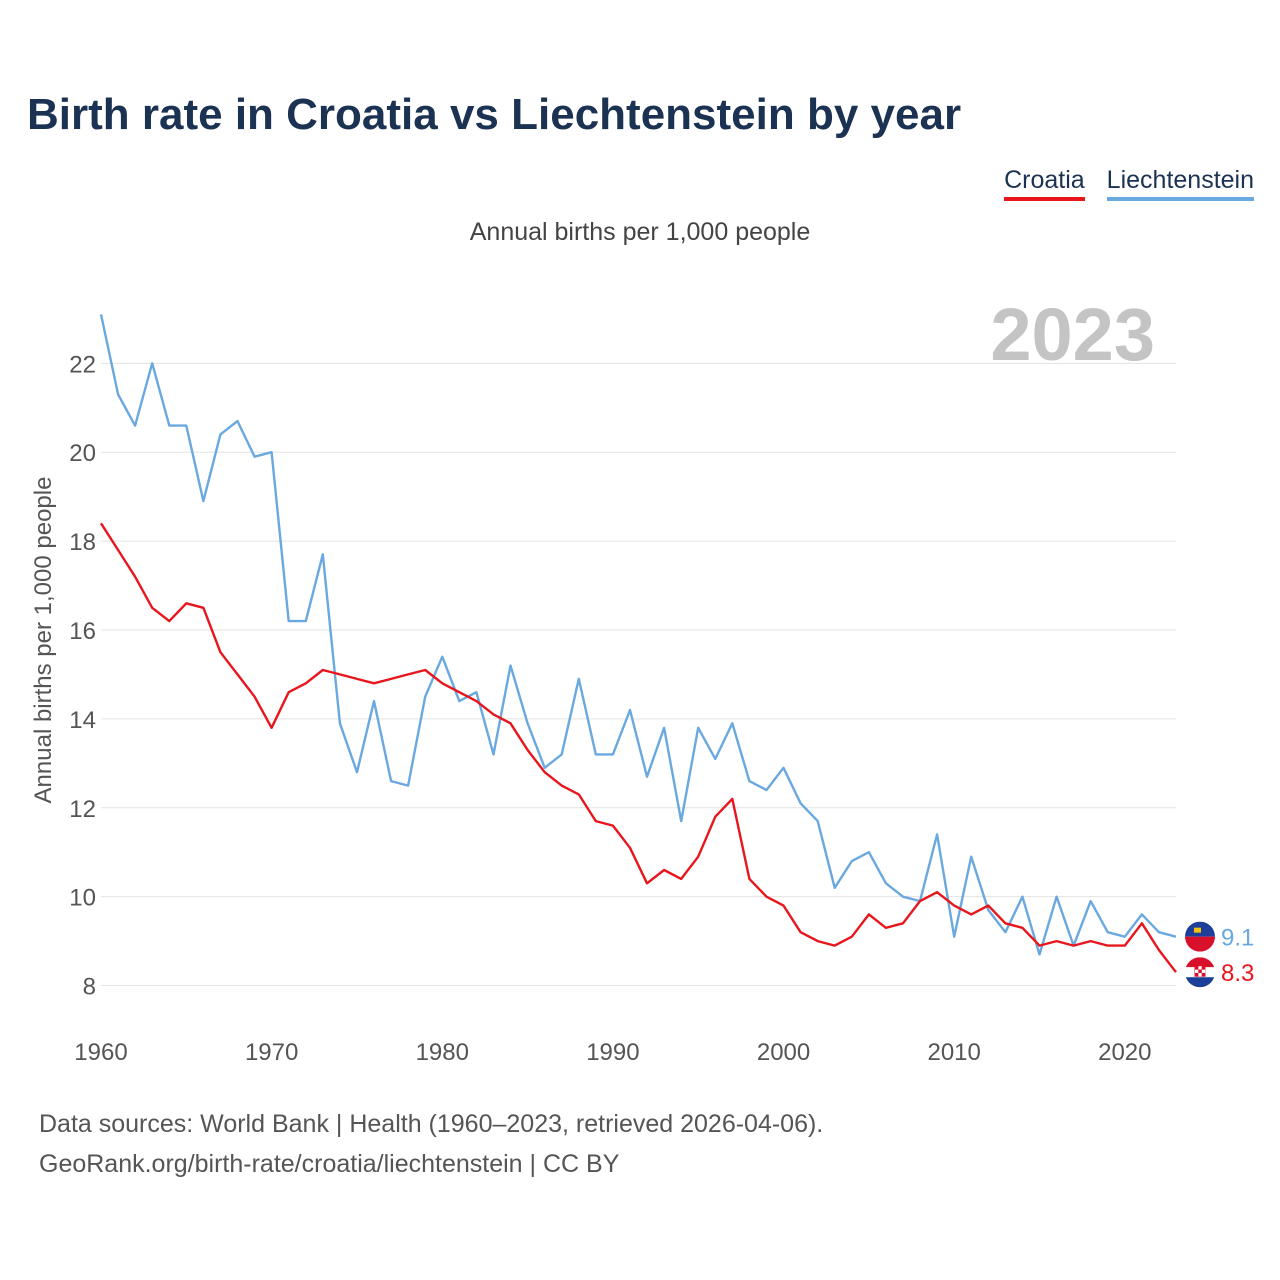  I want to click on croatia-flag-icon, so click(1200, 972).